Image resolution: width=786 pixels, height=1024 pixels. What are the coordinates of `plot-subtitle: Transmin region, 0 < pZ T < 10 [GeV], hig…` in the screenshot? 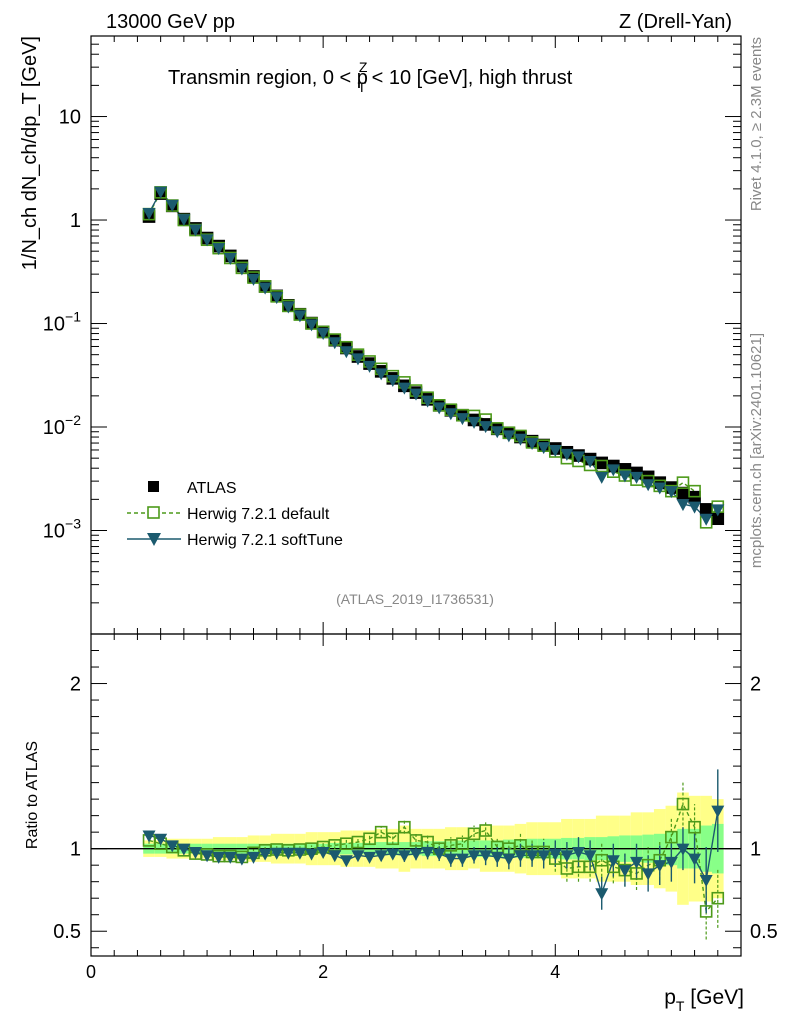 It's located at (370, 77).